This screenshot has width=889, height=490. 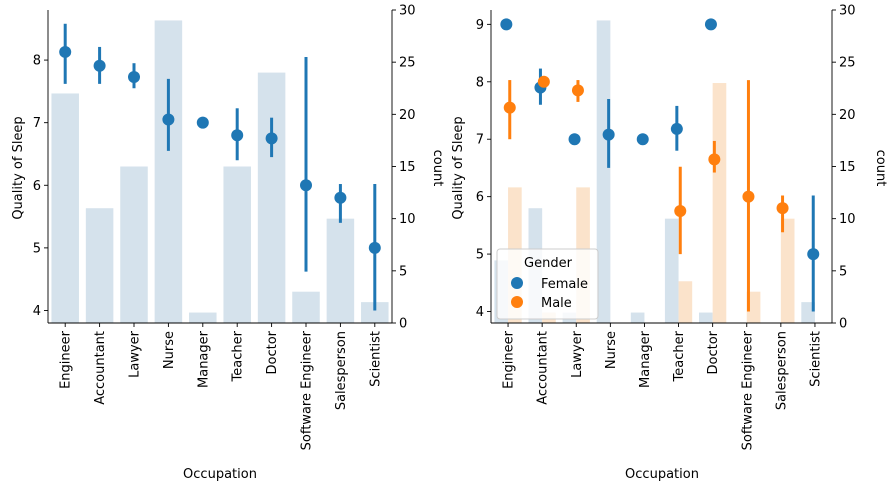 I want to click on right-xtick-label: Accountant, so click(x=543, y=368).